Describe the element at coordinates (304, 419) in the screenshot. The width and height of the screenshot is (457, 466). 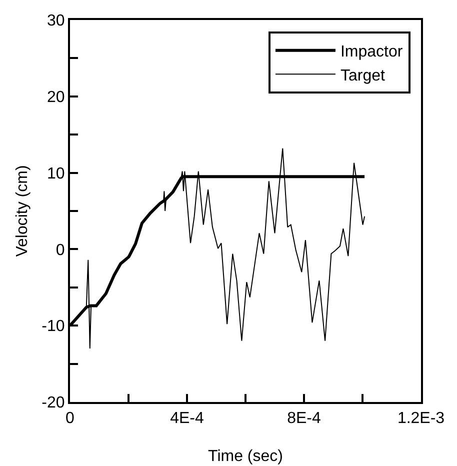
I see `x-tick-label: 8E-4` at that location.